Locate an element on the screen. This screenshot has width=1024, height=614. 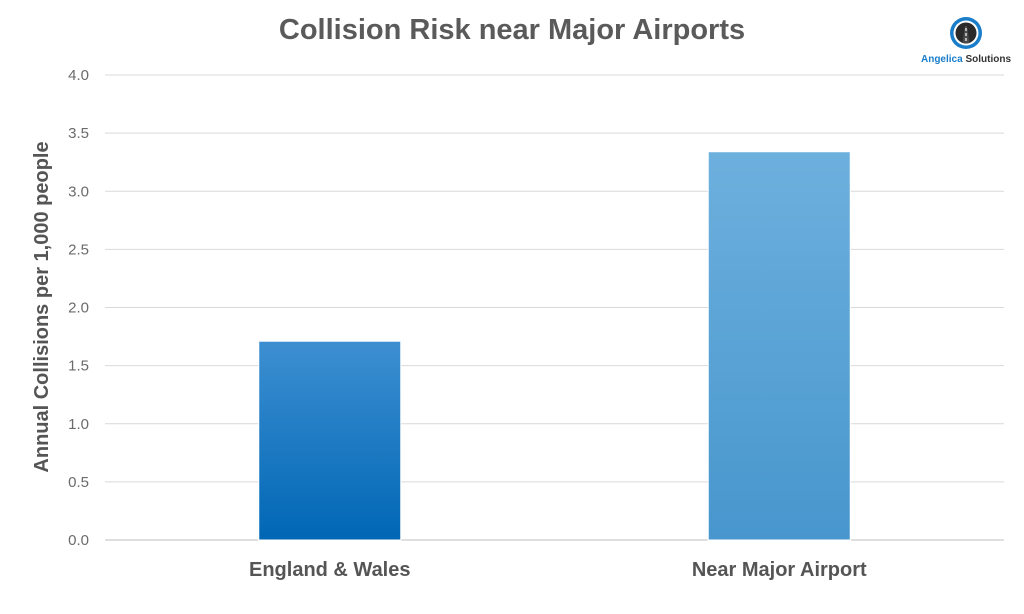
road-icon is located at coordinates (966, 33).